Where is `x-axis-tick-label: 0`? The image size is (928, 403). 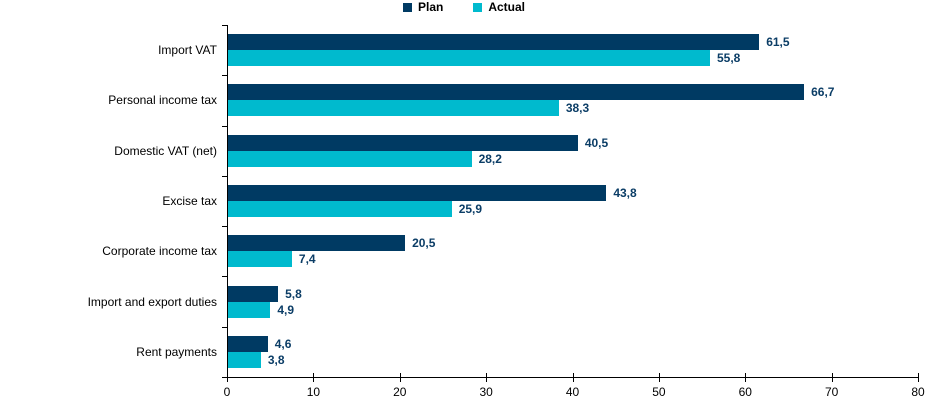 x-axis-tick-label: 0 is located at coordinates (227, 392).